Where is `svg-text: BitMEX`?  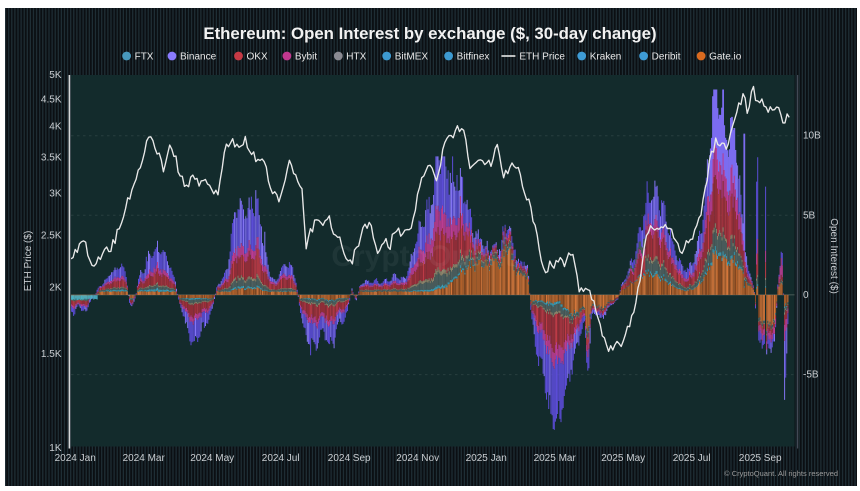
svg-text: BitMEX is located at coordinates (412, 57).